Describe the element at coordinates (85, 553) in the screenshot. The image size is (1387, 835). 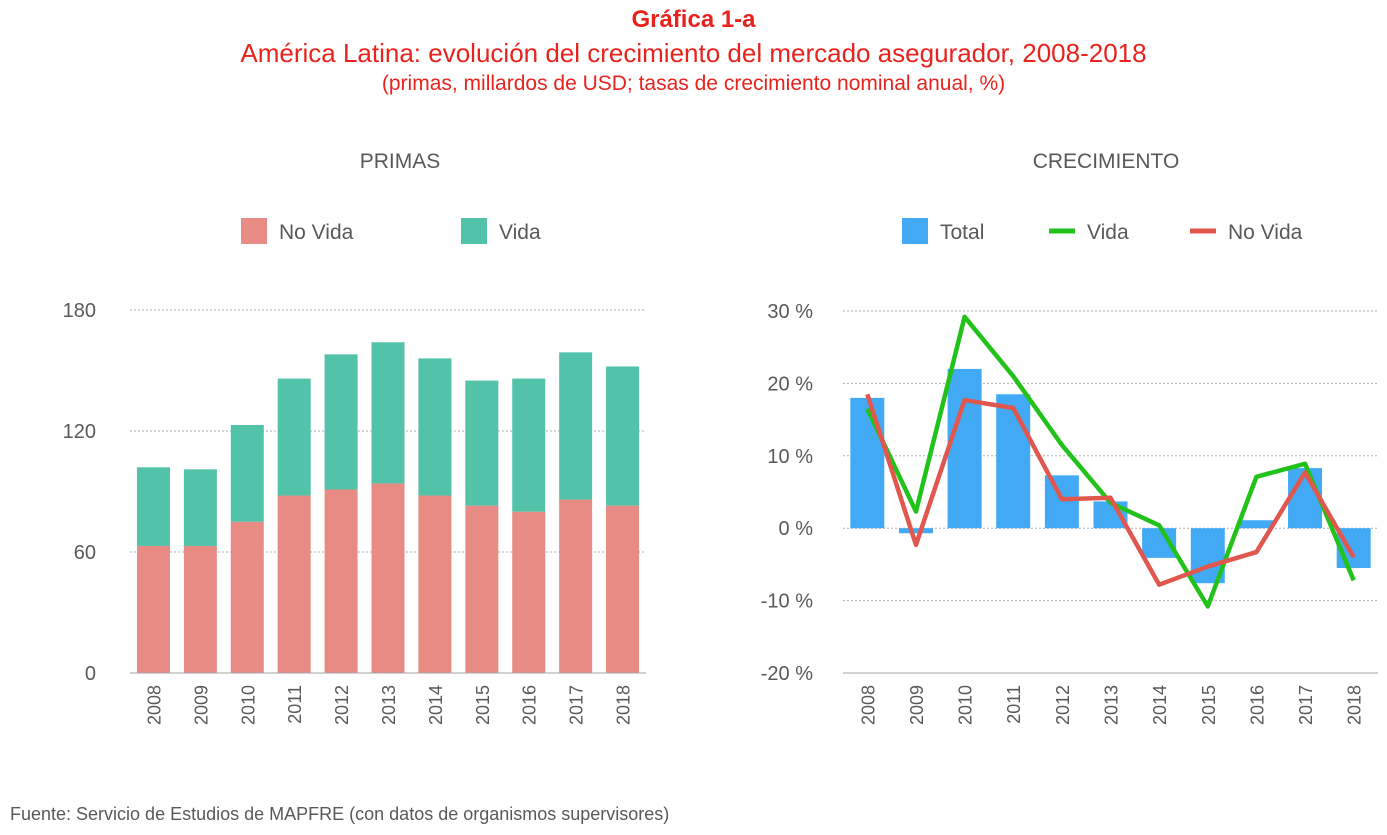
I see `primas-y-tick-label: 60` at that location.